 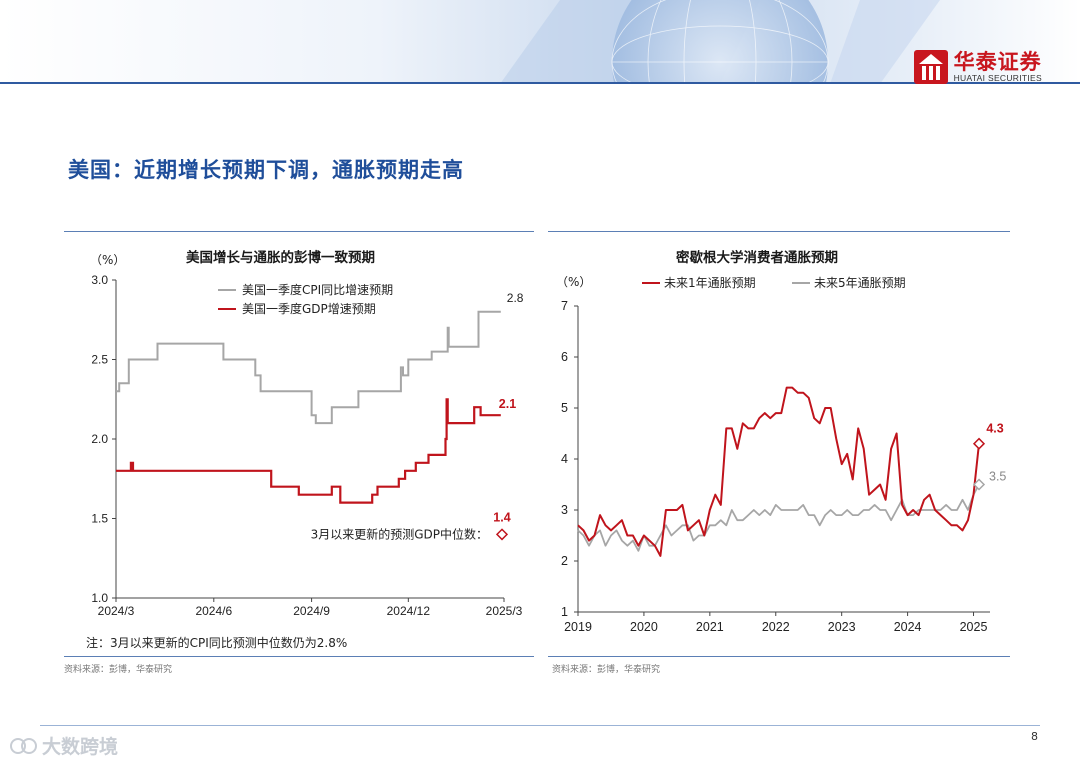 What do you see at coordinates (213, 611) in the screenshot?
I see `x-tick-label: 2024/6` at bounding box center [213, 611].